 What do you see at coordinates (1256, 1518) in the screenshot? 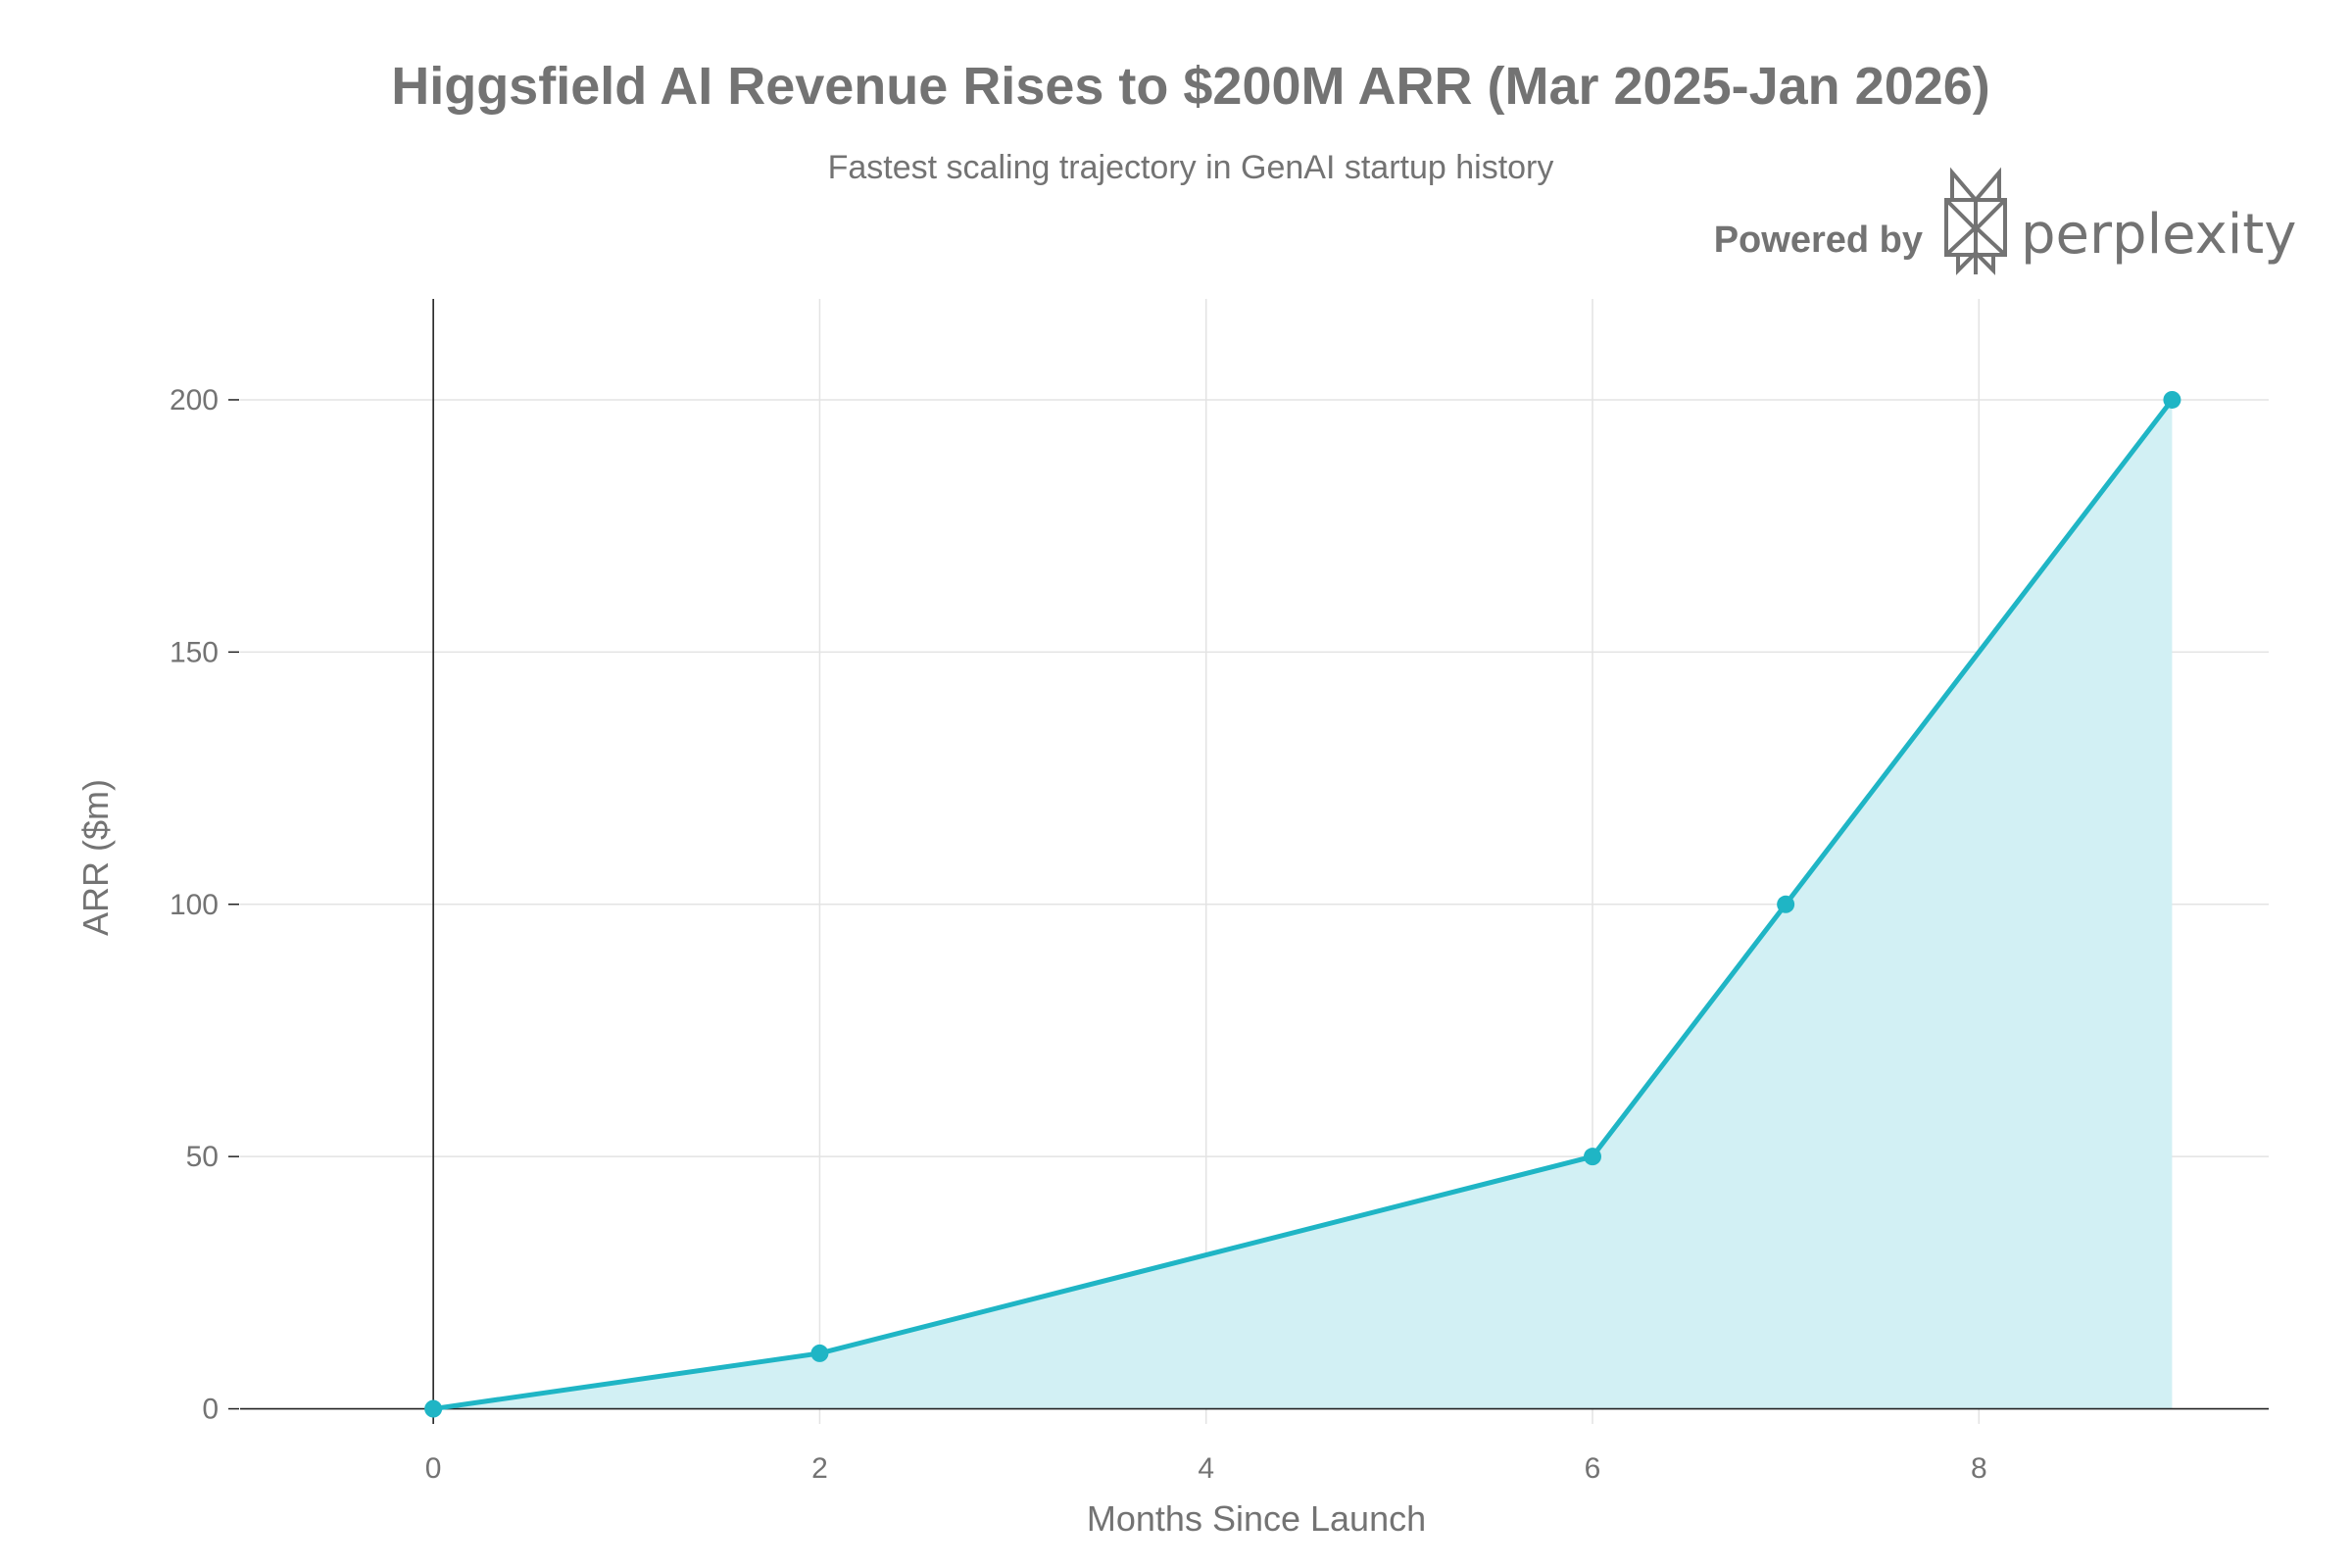
I see `x-axis-title: Months Since Launch` at bounding box center [1256, 1518].